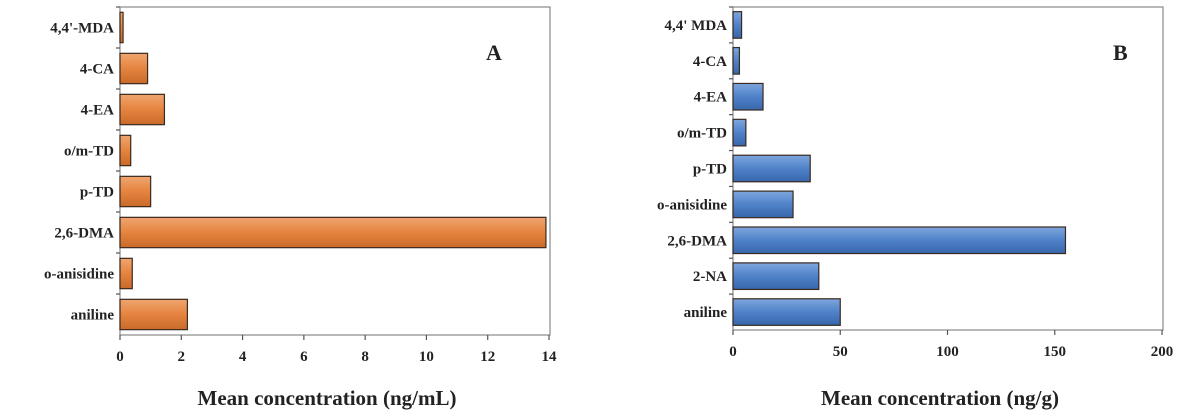 Image resolution: width=1190 pixels, height=420 pixels. Describe the element at coordinates (710, 277) in the screenshot. I see `category-label: 2-NA` at that location.